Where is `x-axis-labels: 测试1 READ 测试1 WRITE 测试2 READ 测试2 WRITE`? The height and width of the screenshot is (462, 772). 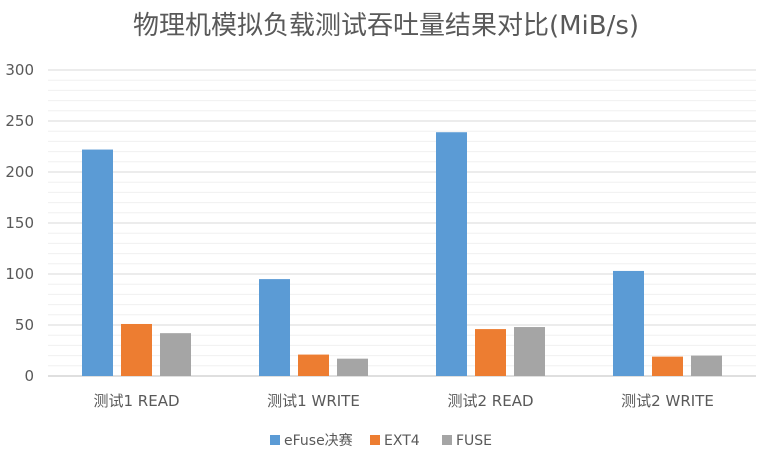 x-axis-labels: 测试1 READ 测试1 WRITE 测试2 READ 测试2 WRITE is located at coordinates (403, 401).